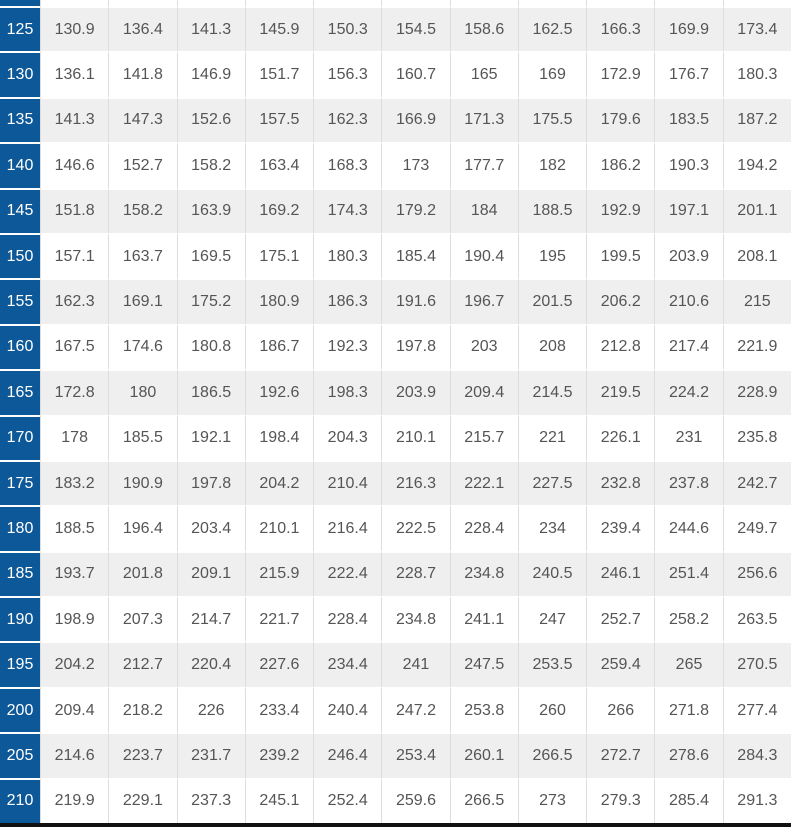 This screenshot has height=827, width=791. What do you see at coordinates (20, 664) in the screenshot?
I see `row-header-cell: 195` at bounding box center [20, 664].